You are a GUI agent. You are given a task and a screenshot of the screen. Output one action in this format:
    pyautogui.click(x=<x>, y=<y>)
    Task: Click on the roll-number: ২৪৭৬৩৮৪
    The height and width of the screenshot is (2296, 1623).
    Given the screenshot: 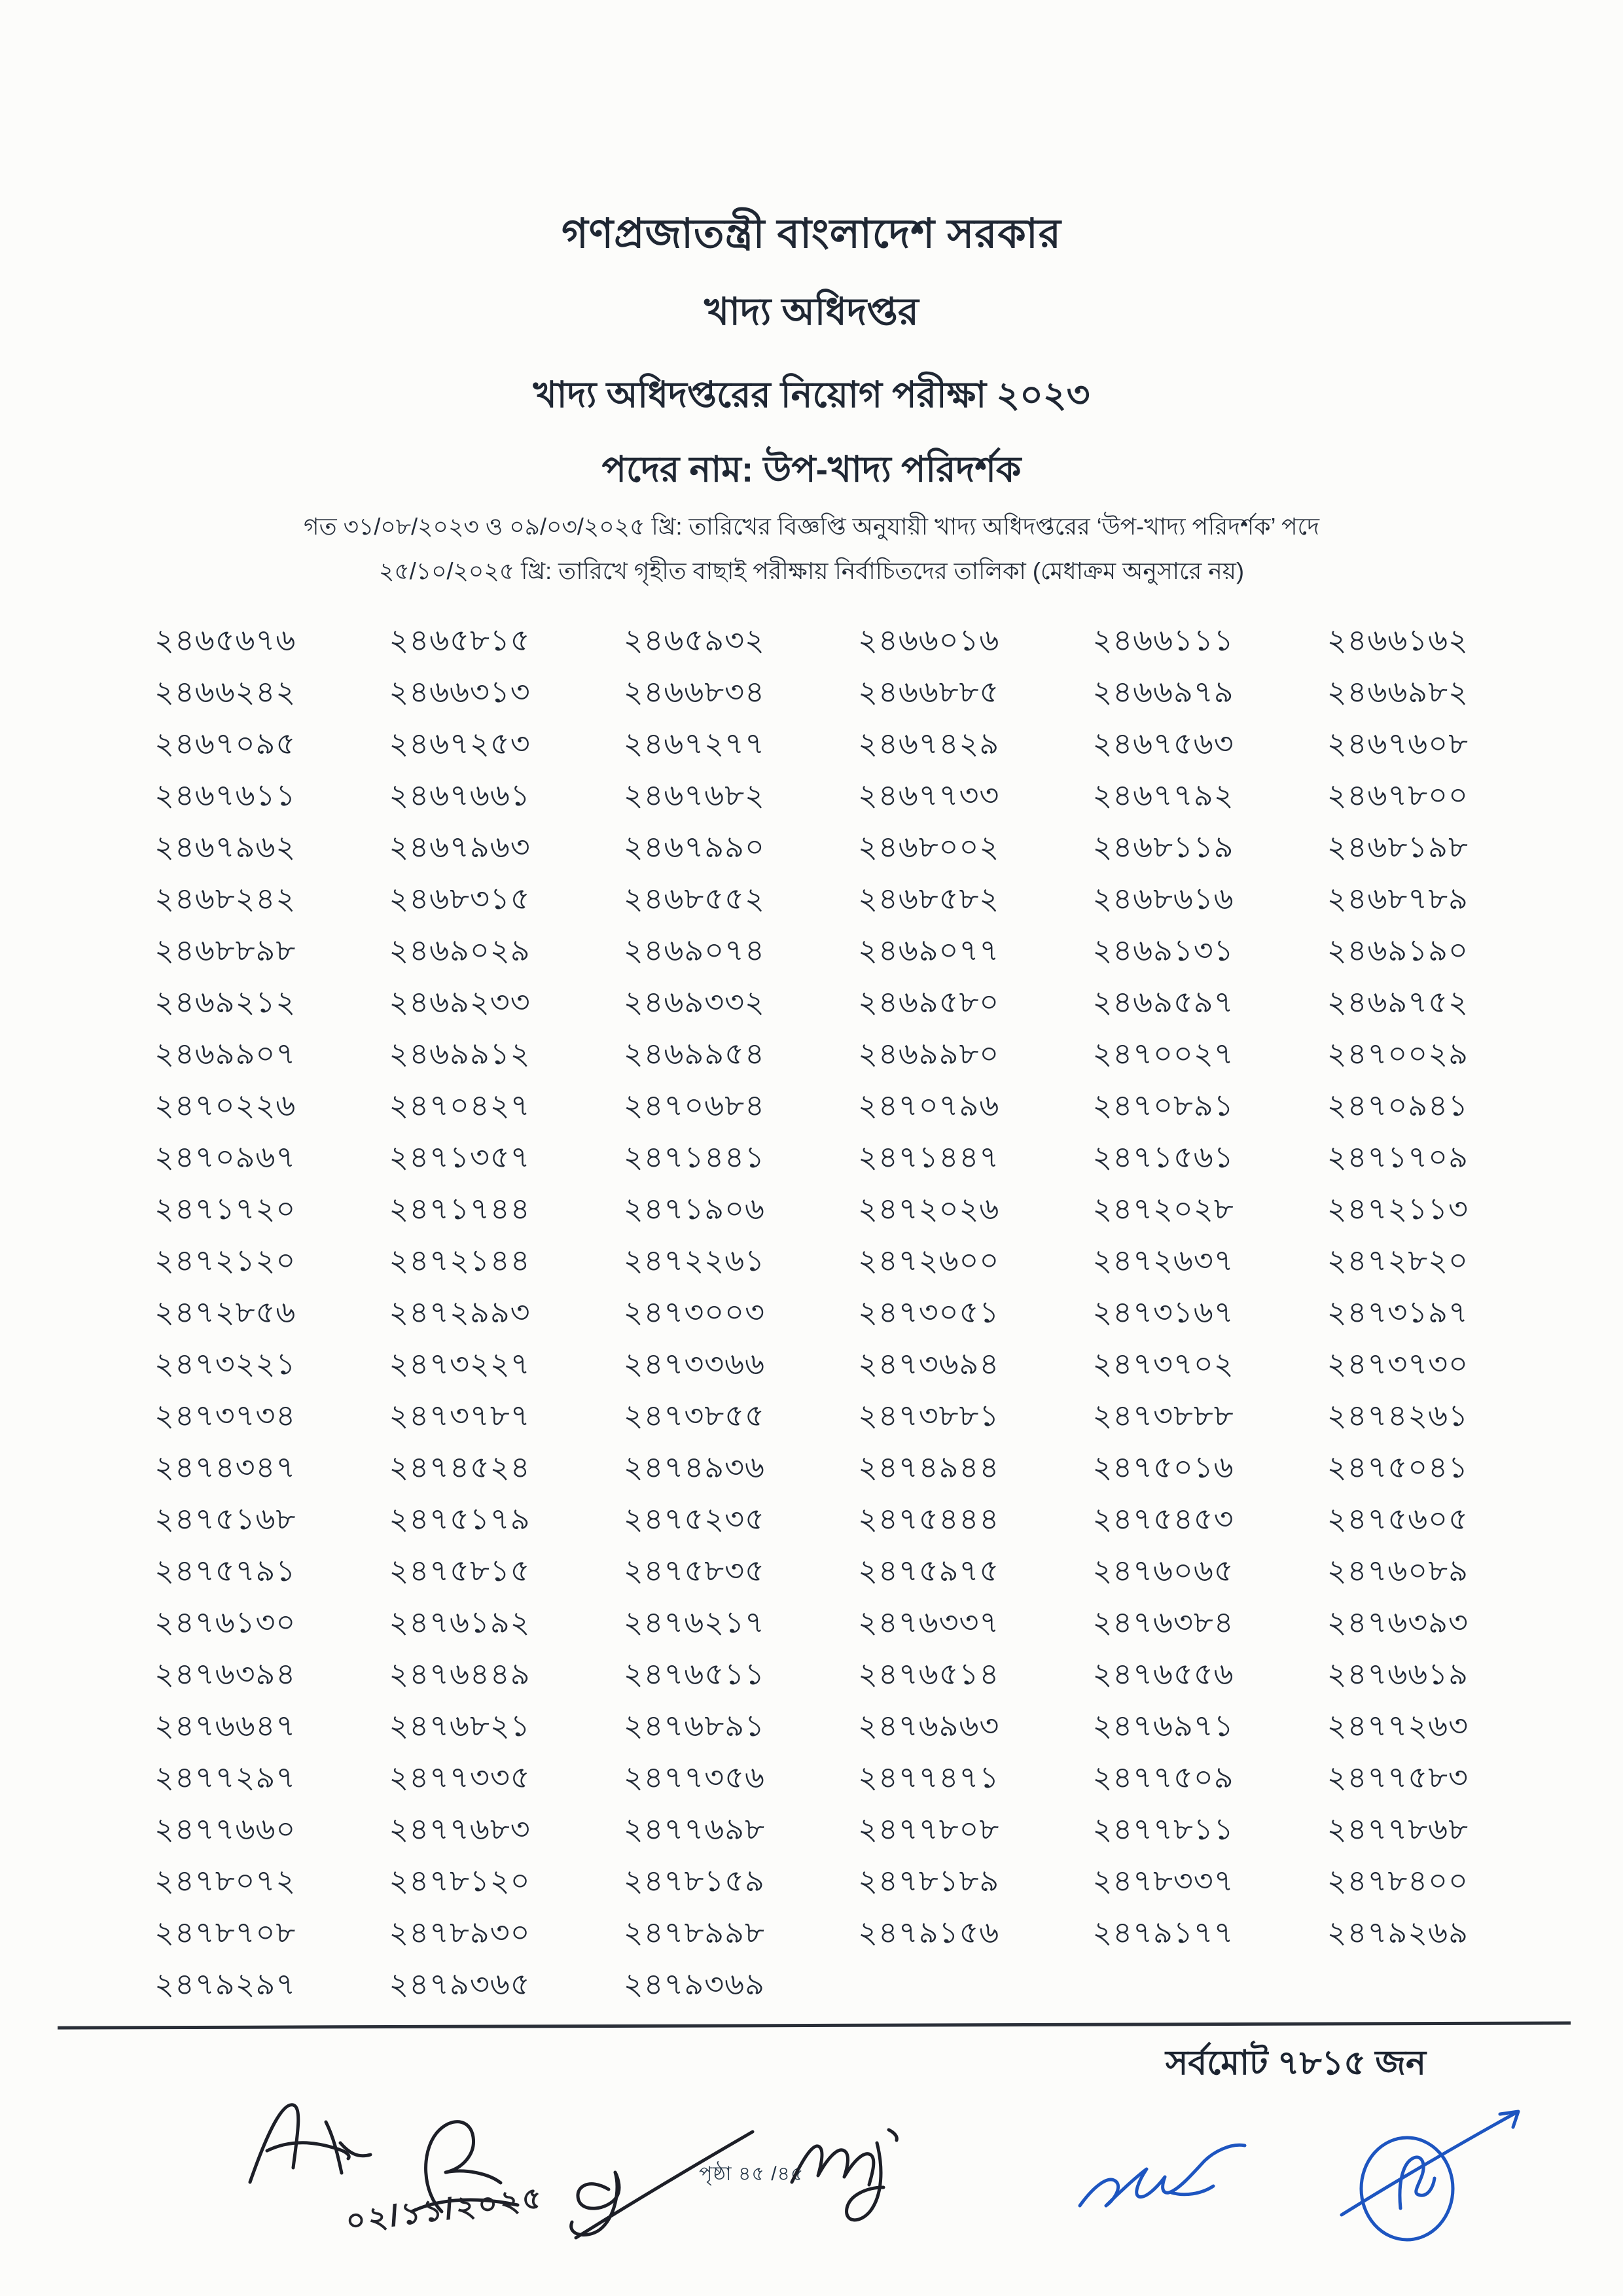 What is the action you would take?
    pyautogui.click(x=1163, y=1622)
    